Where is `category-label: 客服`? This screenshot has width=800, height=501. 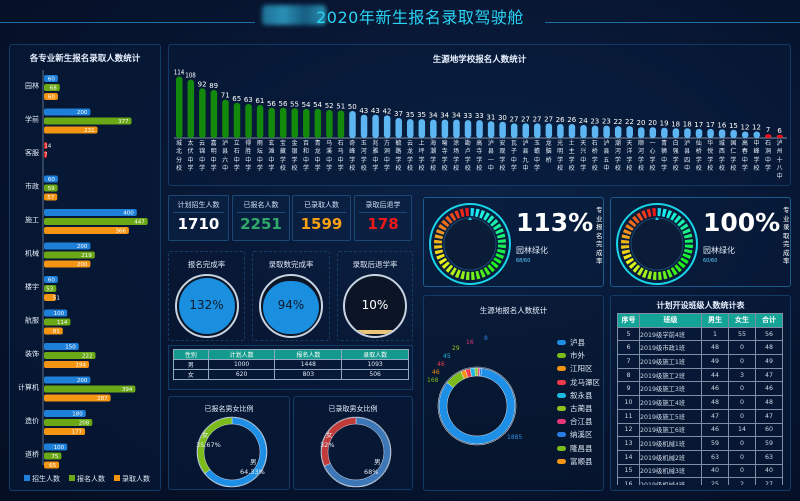 category-label: 客服 is located at coordinates (32, 152).